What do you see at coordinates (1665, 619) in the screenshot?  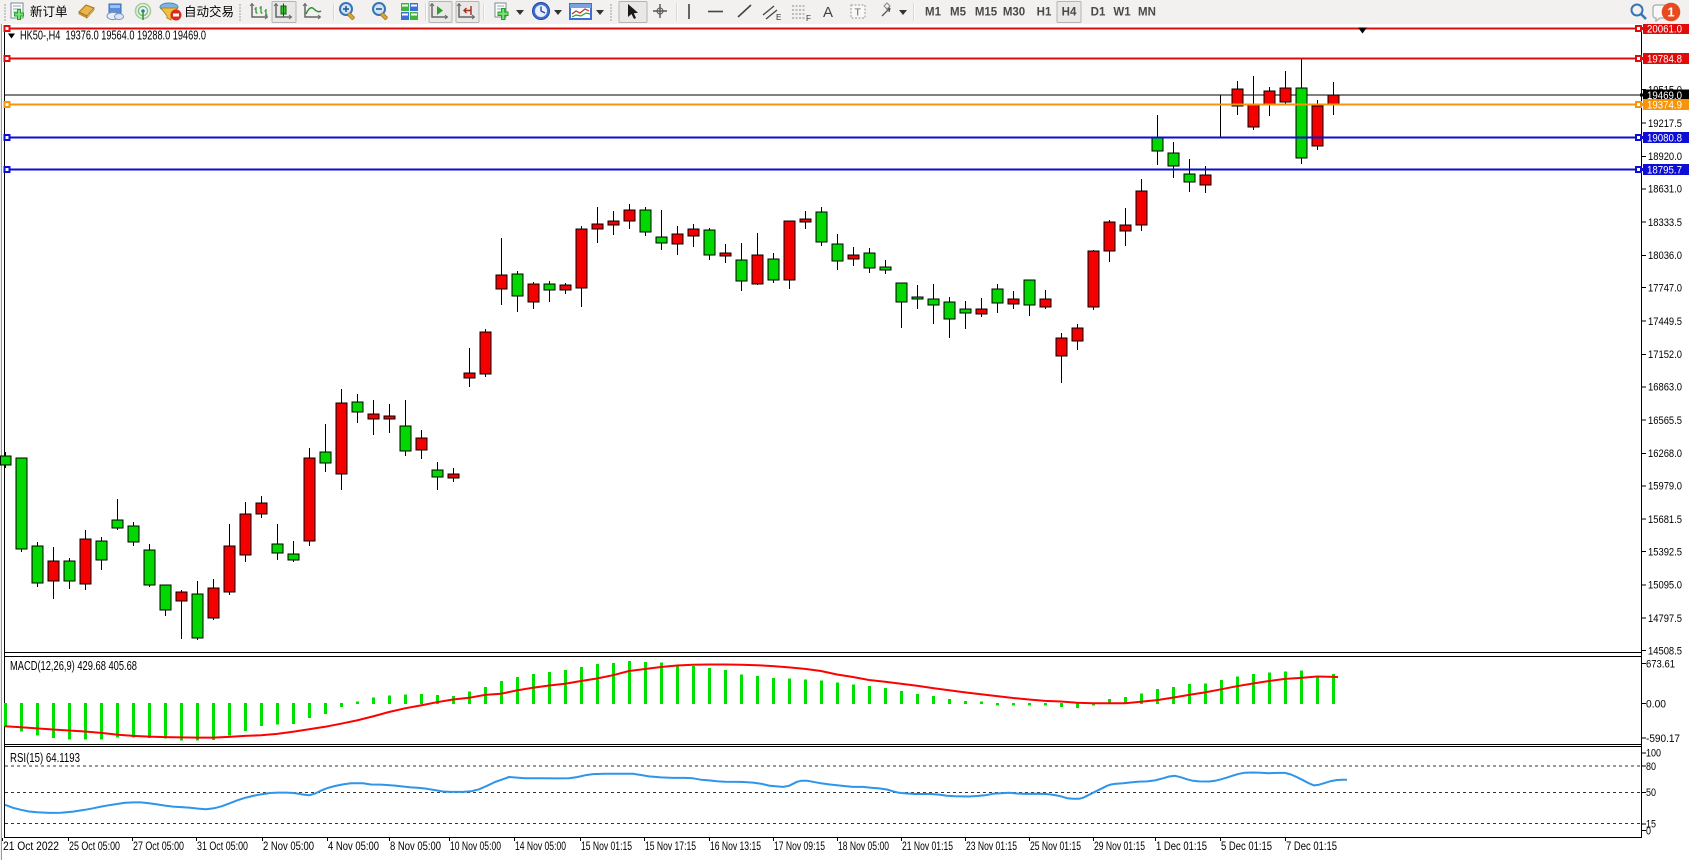 I see `svg-text: 14797.5` at bounding box center [1665, 619].